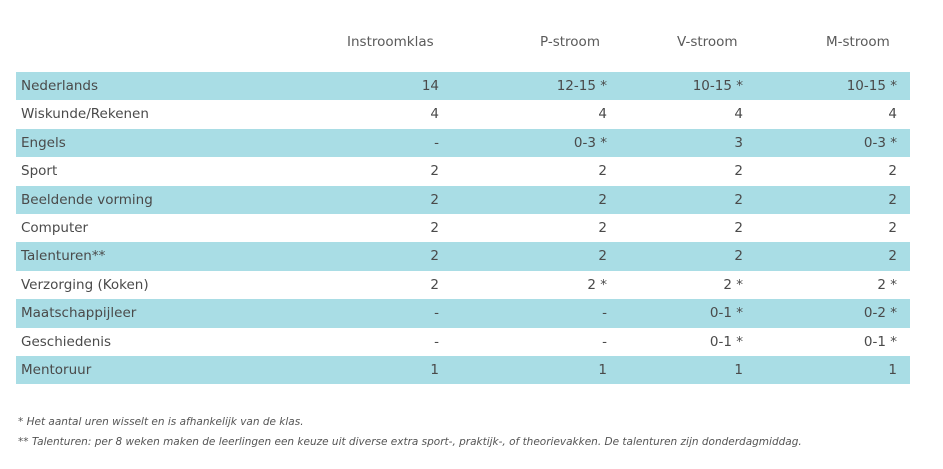  Describe the element at coordinates (887, 284) in the screenshot. I see `cell-m-stroom: 2 *` at that location.